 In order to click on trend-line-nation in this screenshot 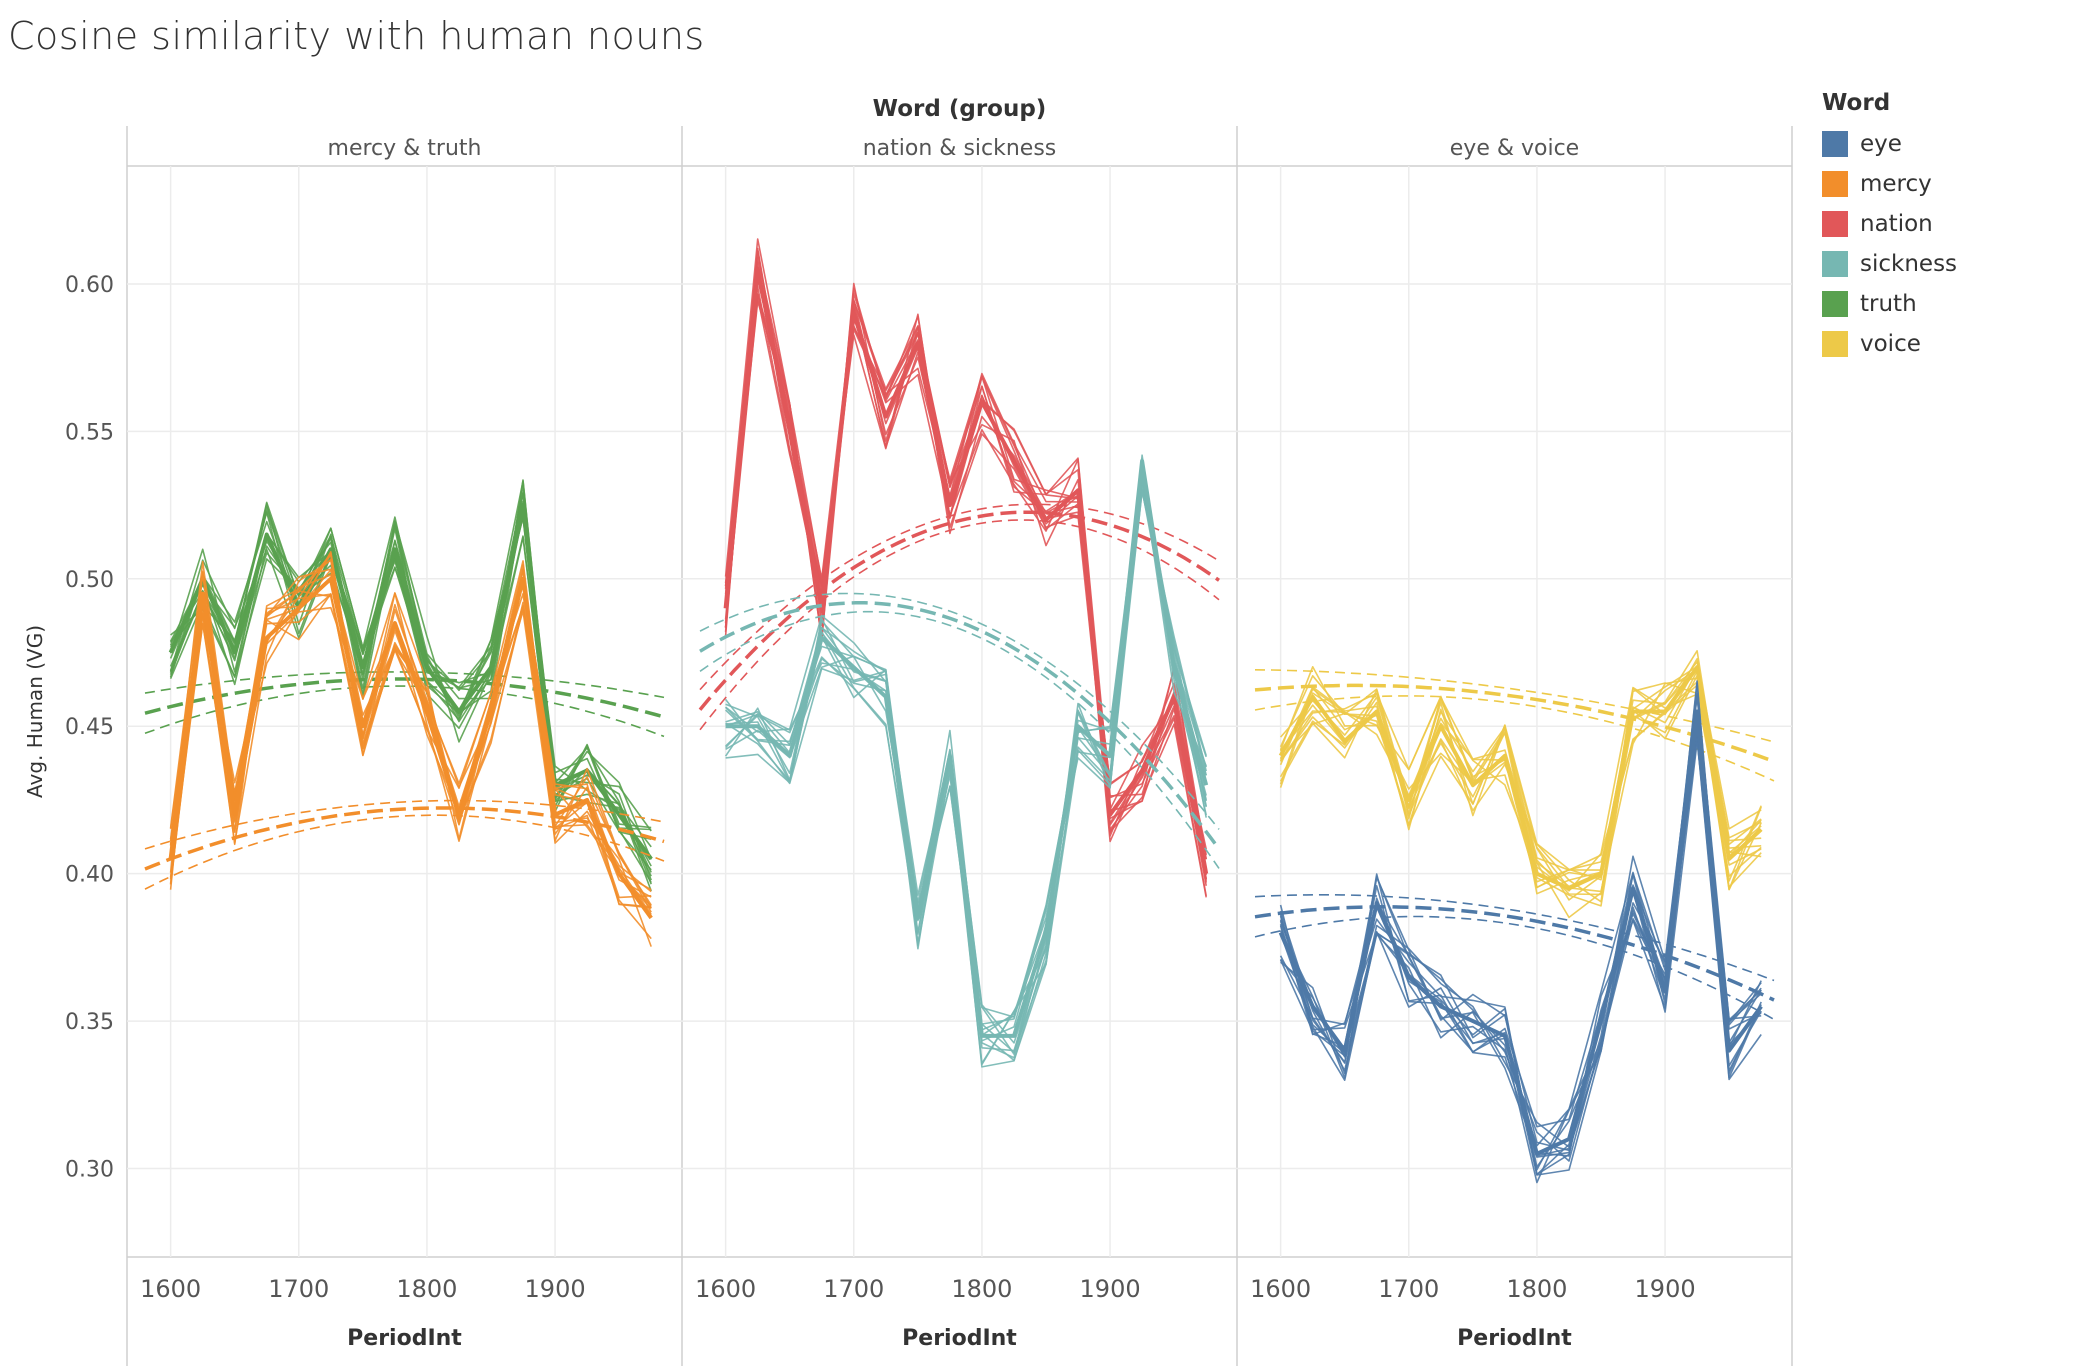, I will do `click(959, 610)`.